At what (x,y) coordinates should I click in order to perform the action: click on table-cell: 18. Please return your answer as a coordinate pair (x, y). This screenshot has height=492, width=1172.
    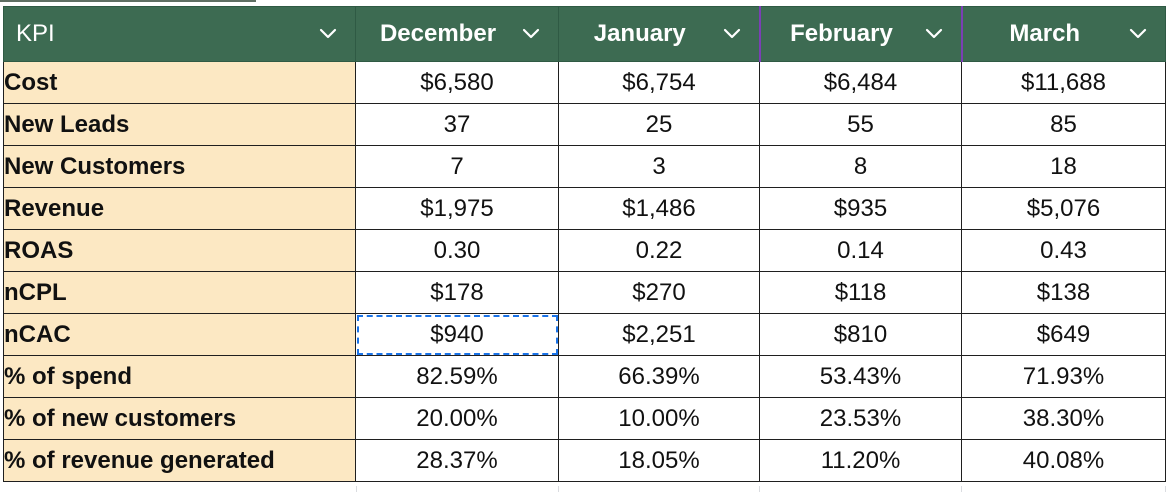
    Looking at the image, I should click on (1063, 166).